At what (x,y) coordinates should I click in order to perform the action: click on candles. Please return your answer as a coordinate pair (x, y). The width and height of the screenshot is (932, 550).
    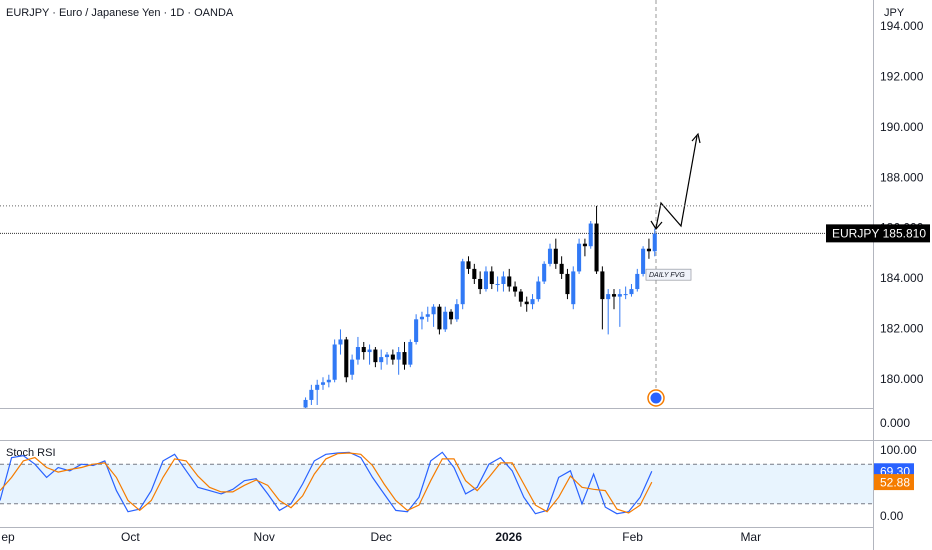
    Looking at the image, I should click on (480, 306).